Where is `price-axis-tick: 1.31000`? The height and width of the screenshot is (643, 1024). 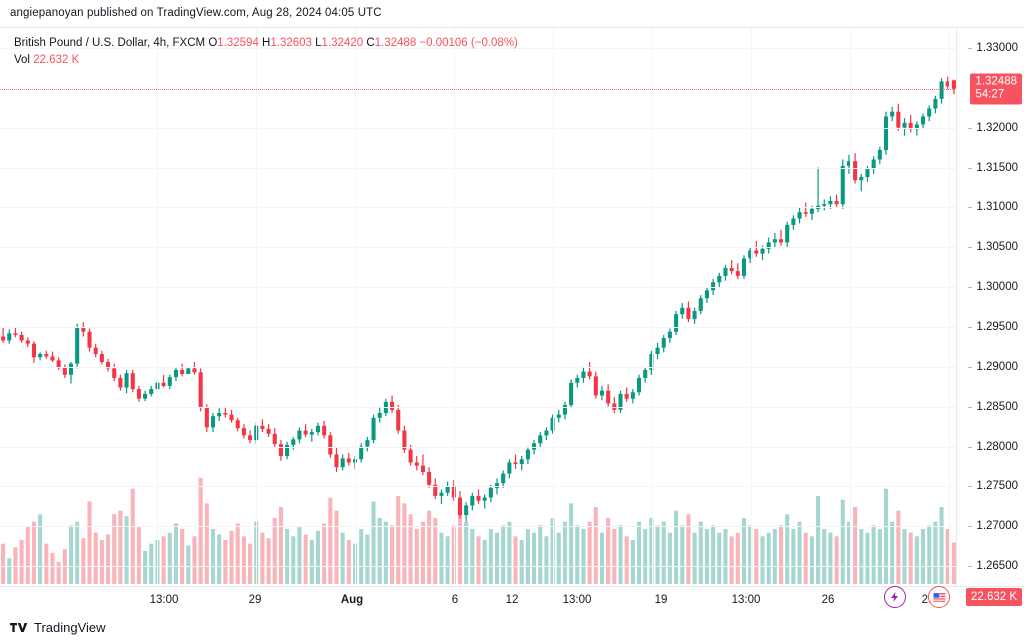 price-axis-tick: 1.31000 is located at coordinates (993, 207).